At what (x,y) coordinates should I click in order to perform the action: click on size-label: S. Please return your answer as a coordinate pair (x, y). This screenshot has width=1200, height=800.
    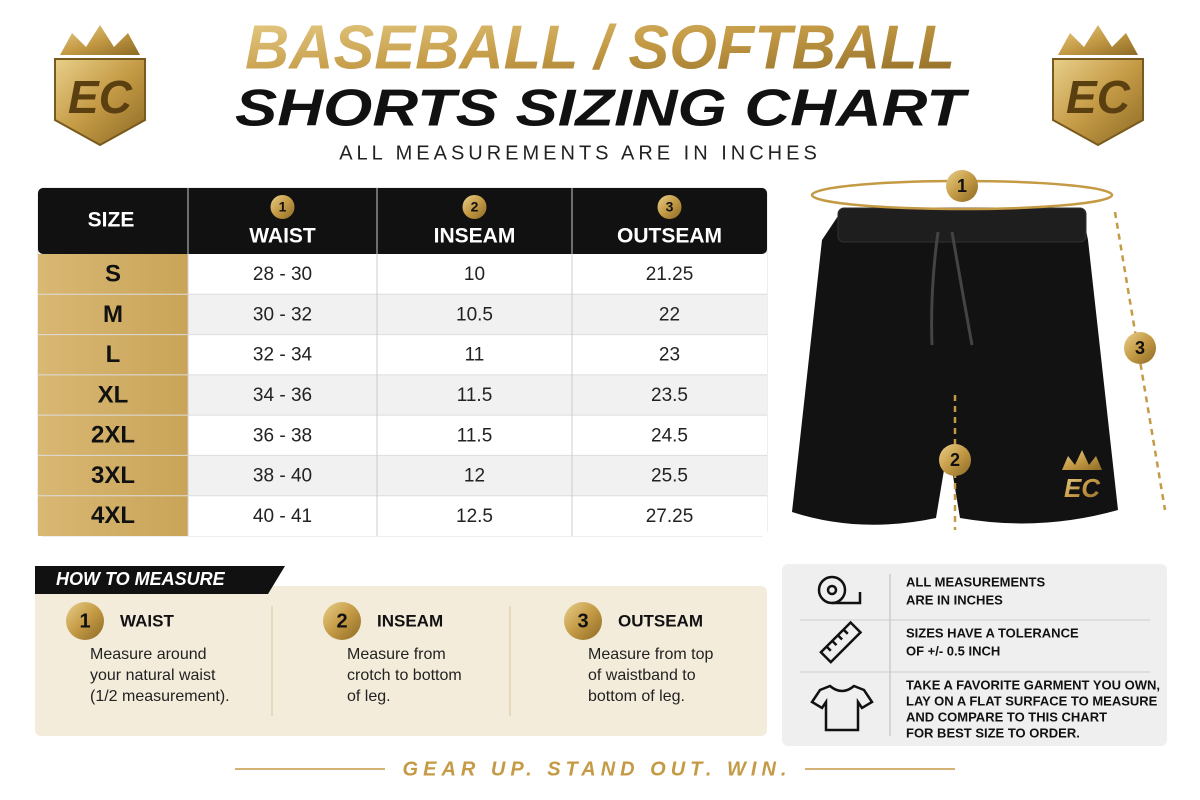
    Looking at the image, I should click on (113, 273).